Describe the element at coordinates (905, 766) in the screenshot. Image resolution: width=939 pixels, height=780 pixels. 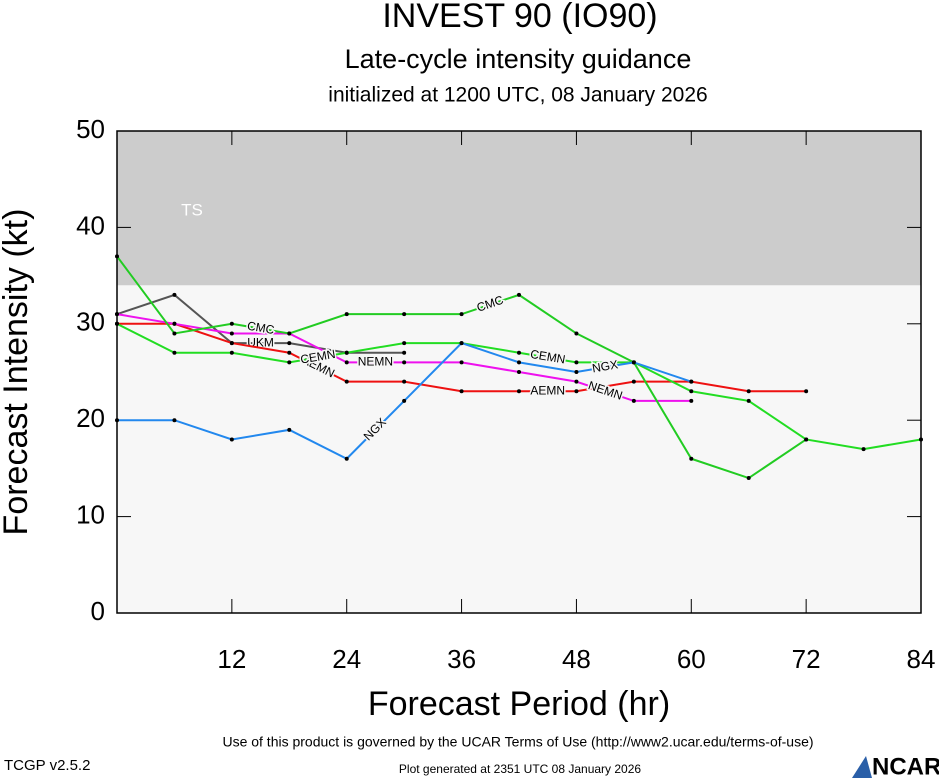
I see `footer-logo: NCAR` at that location.